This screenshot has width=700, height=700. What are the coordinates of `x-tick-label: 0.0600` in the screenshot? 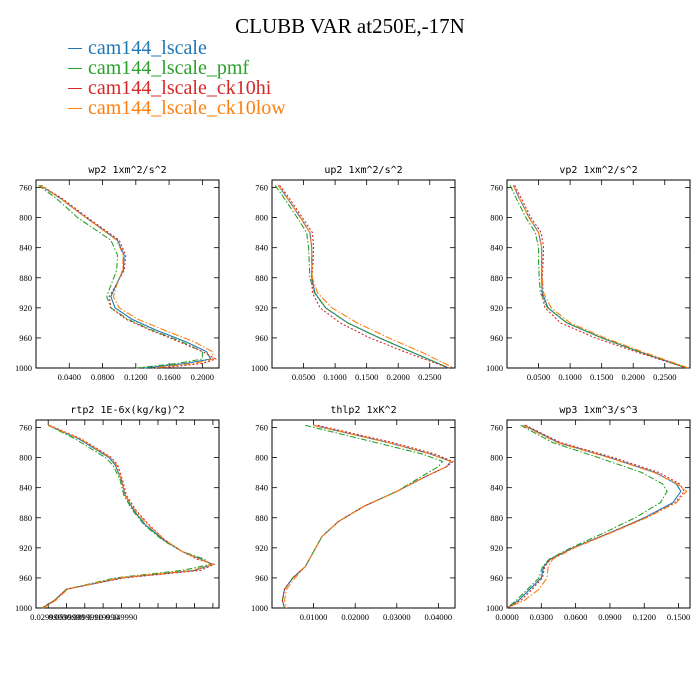 It's located at (575, 617).